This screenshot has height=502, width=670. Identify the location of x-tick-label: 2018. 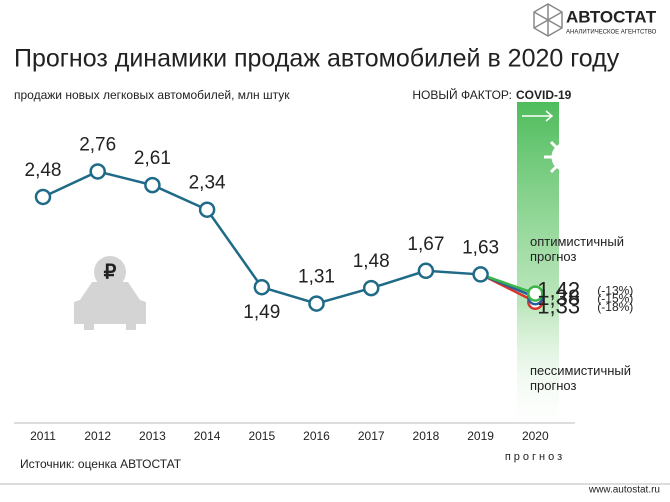
(426, 436).